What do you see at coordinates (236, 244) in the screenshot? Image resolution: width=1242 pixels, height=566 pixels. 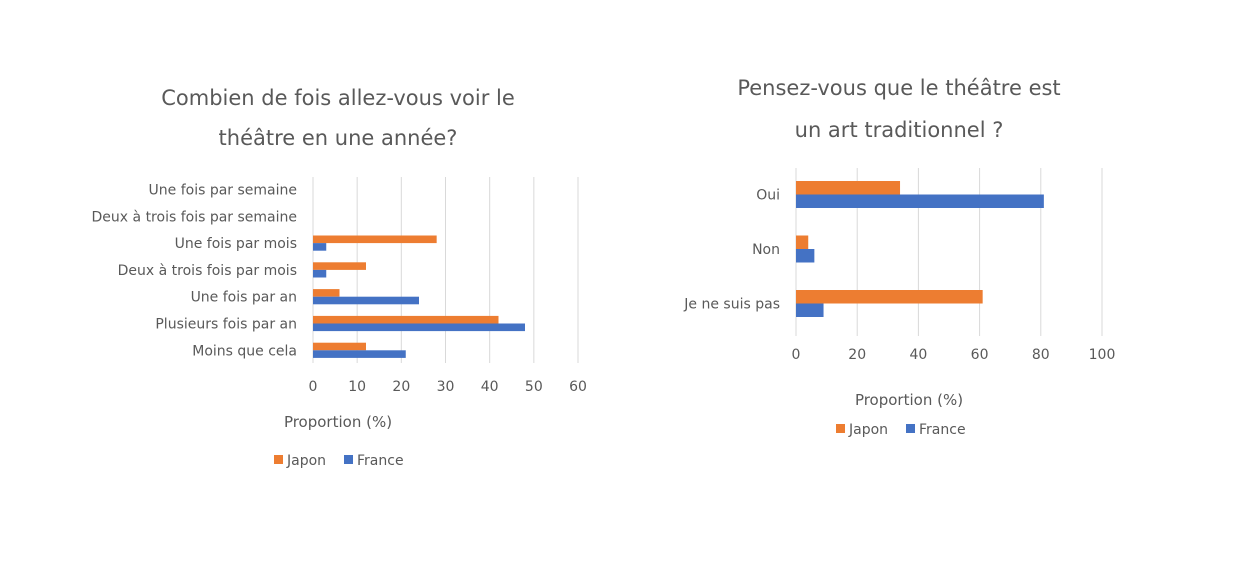 I see `c1-category-label: Une fois par mois` at bounding box center [236, 244].